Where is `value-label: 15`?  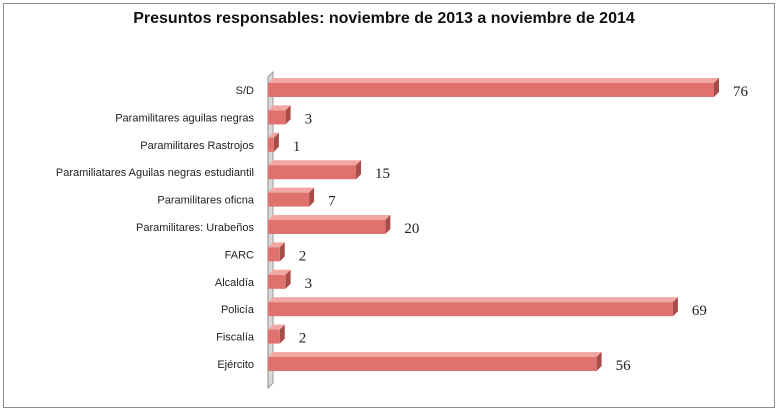
value-label: 15 is located at coordinates (382, 174).